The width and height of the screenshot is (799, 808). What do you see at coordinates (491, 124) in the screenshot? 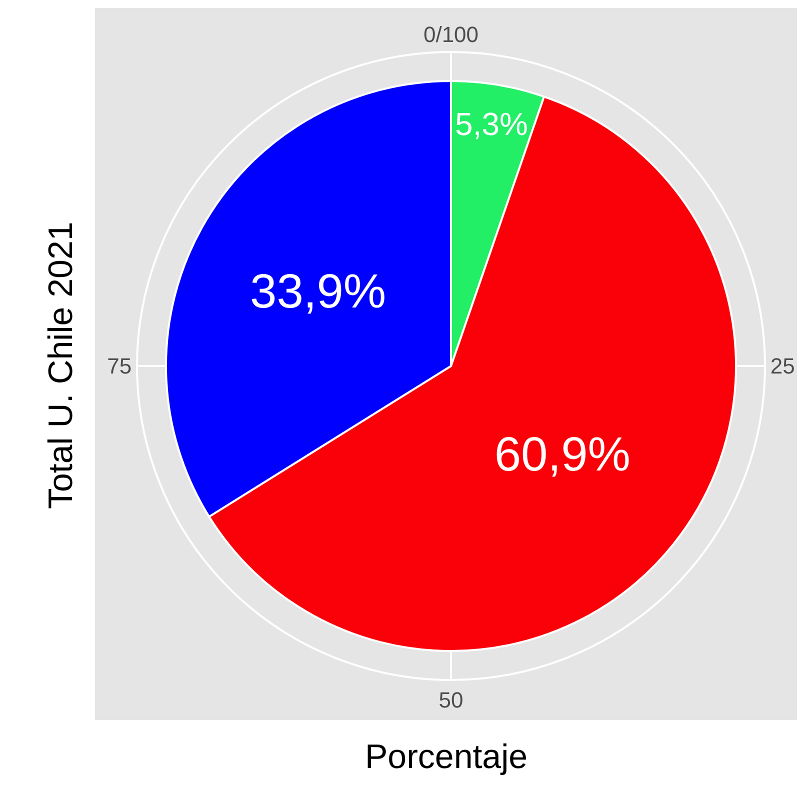
I see `data-label: 5,3%` at bounding box center [491, 124].